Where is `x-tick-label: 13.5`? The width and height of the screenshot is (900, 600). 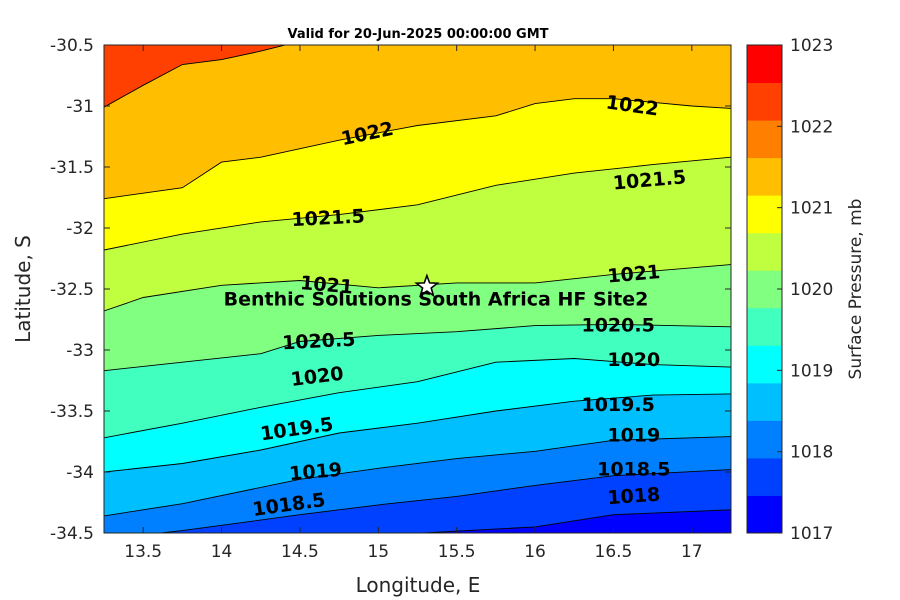 x-tick-label: 13.5 is located at coordinates (143, 552).